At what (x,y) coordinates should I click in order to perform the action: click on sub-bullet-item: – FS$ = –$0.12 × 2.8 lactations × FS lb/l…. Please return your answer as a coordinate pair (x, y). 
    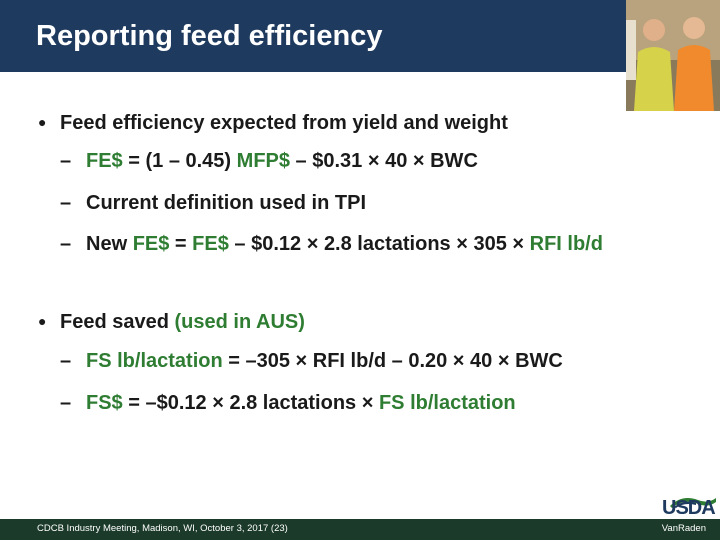
    Looking at the image, I should click on (288, 403).